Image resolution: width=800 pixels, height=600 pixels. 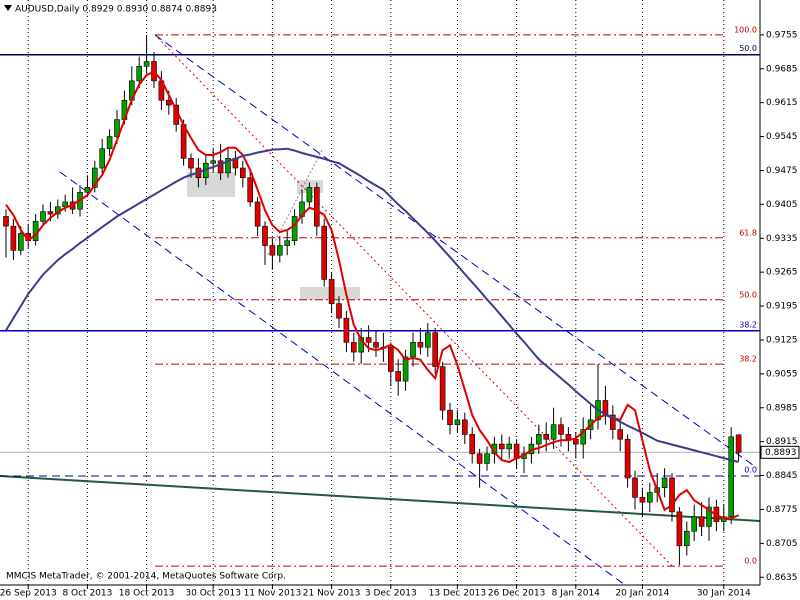 I want to click on y-tick-label: 0.9615, so click(x=782, y=103).